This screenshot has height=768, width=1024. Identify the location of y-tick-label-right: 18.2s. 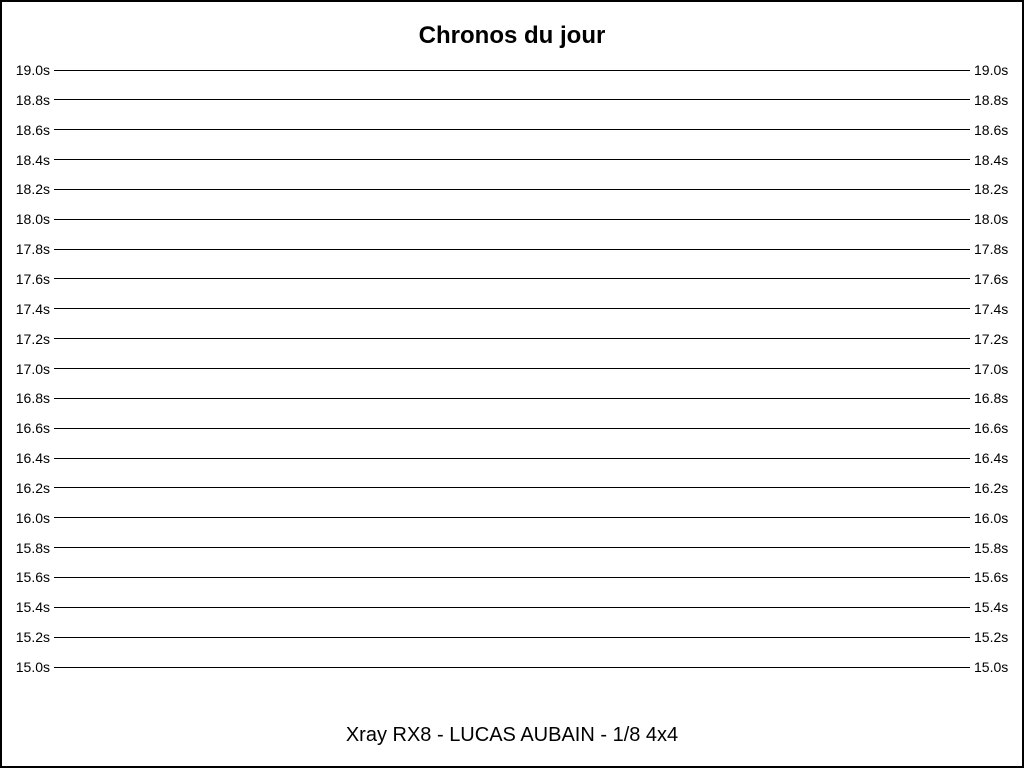
(991, 189).